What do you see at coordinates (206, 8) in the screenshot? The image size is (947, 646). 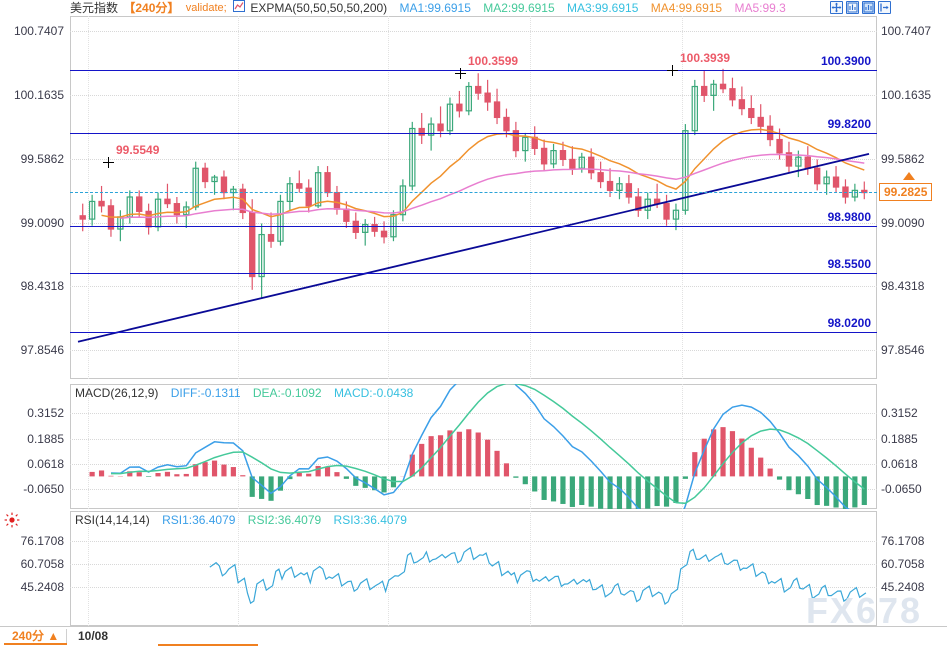 I see `crosshair-circle-icon: validate;` at bounding box center [206, 8].